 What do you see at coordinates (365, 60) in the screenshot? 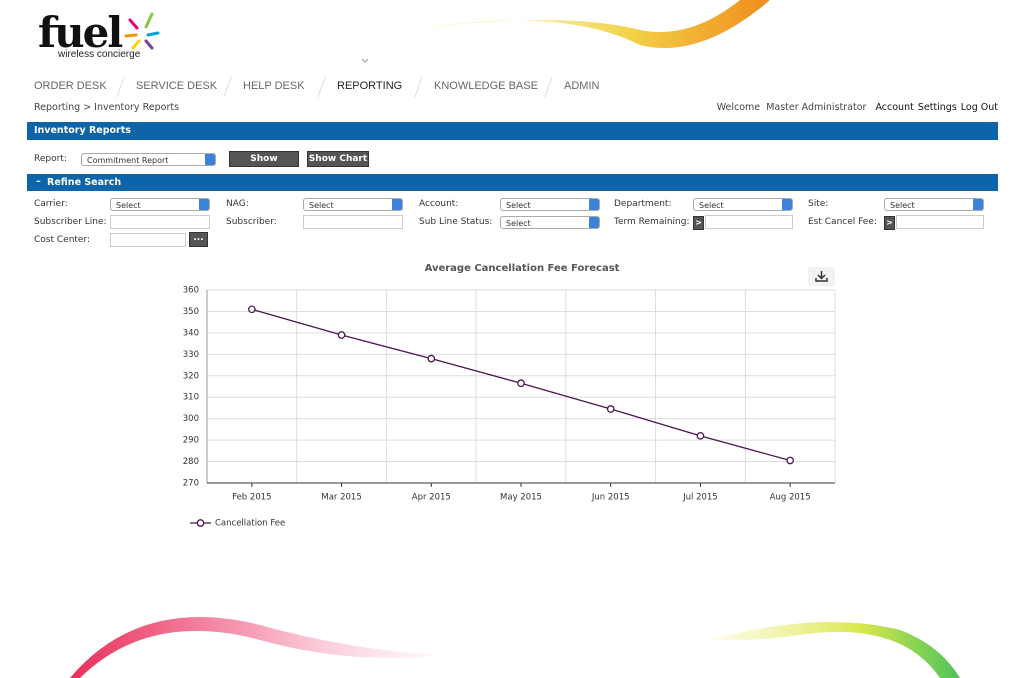
I see `menu-caret` at bounding box center [365, 60].